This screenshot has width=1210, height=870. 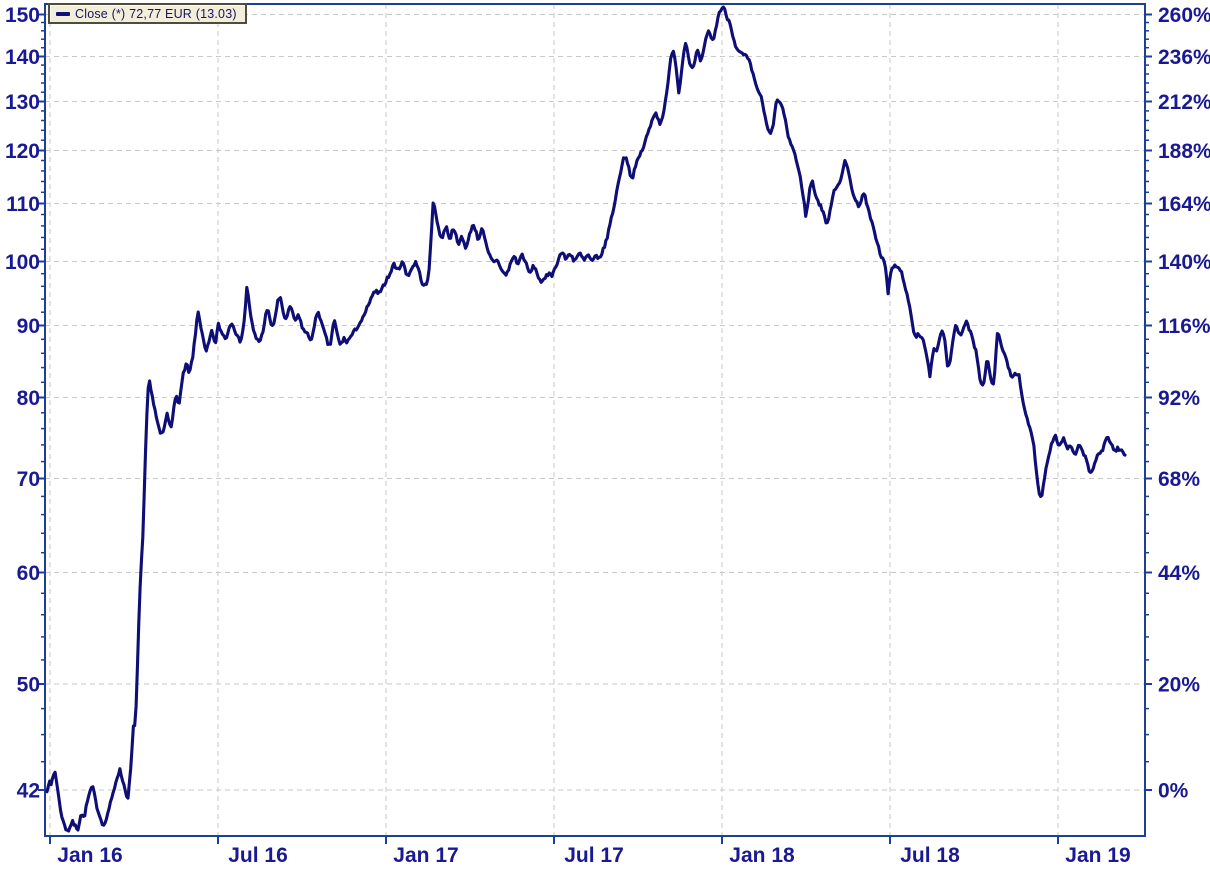 What do you see at coordinates (22, 57) in the screenshot?
I see `y-axis-left-tick-label: 140` at bounding box center [22, 57].